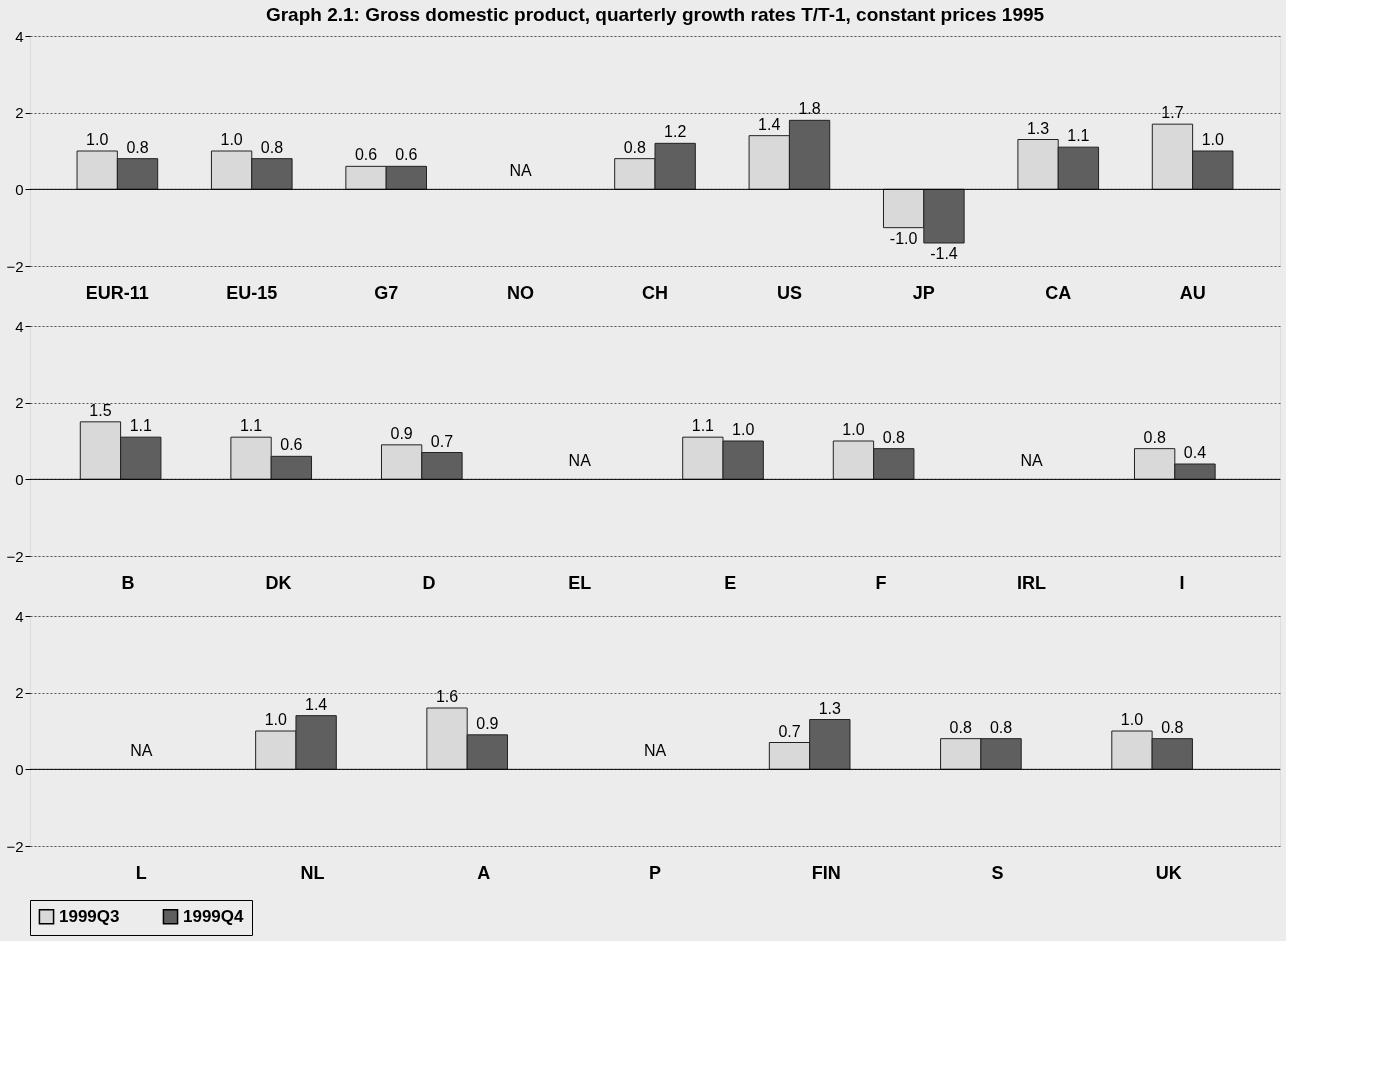 This screenshot has height=1070, width=1396. I want to click on data-label: 1.8, so click(809, 109).